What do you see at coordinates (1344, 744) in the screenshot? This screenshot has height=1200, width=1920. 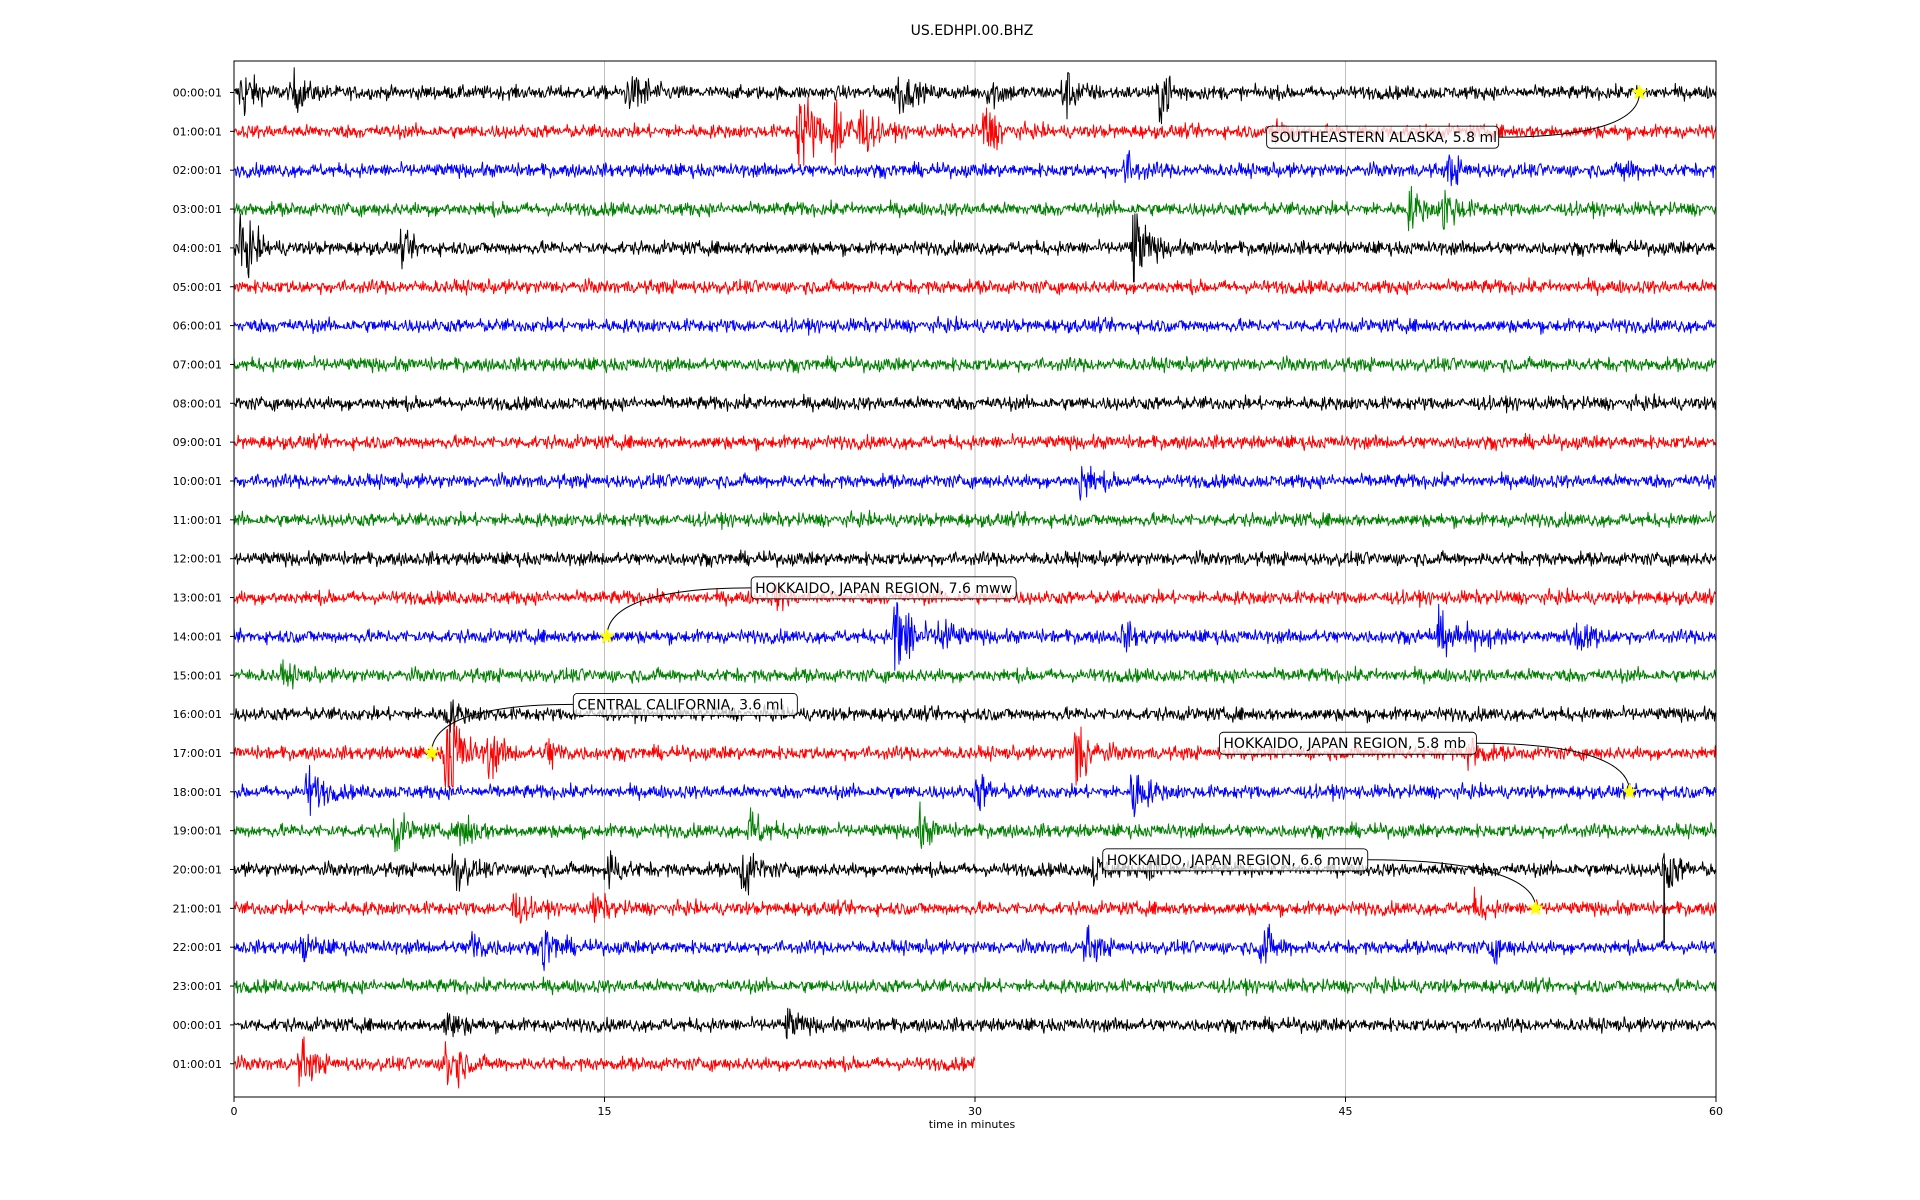 I see `event-label: HOKKAIDO, JAPAN REGION, 5.8 mb` at bounding box center [1344, 744].